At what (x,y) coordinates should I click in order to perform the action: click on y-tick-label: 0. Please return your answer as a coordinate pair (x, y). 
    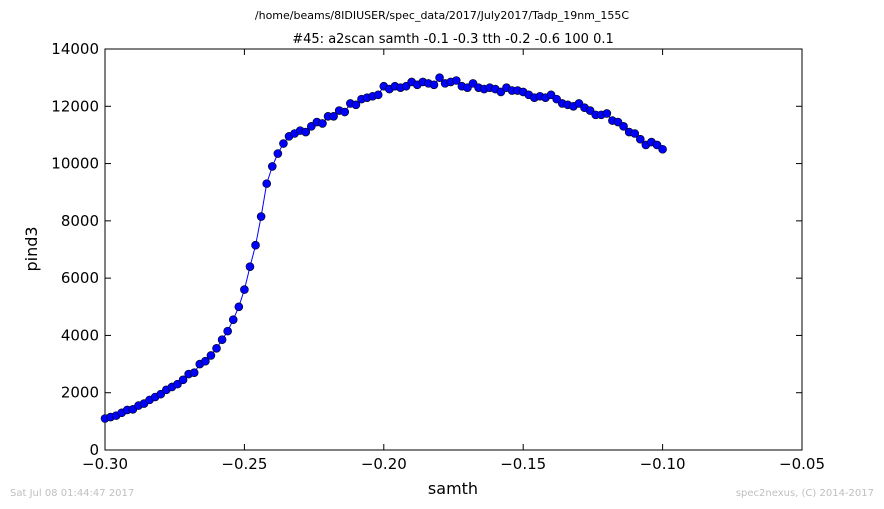
    Looking at the image, I should click on (94, 450).